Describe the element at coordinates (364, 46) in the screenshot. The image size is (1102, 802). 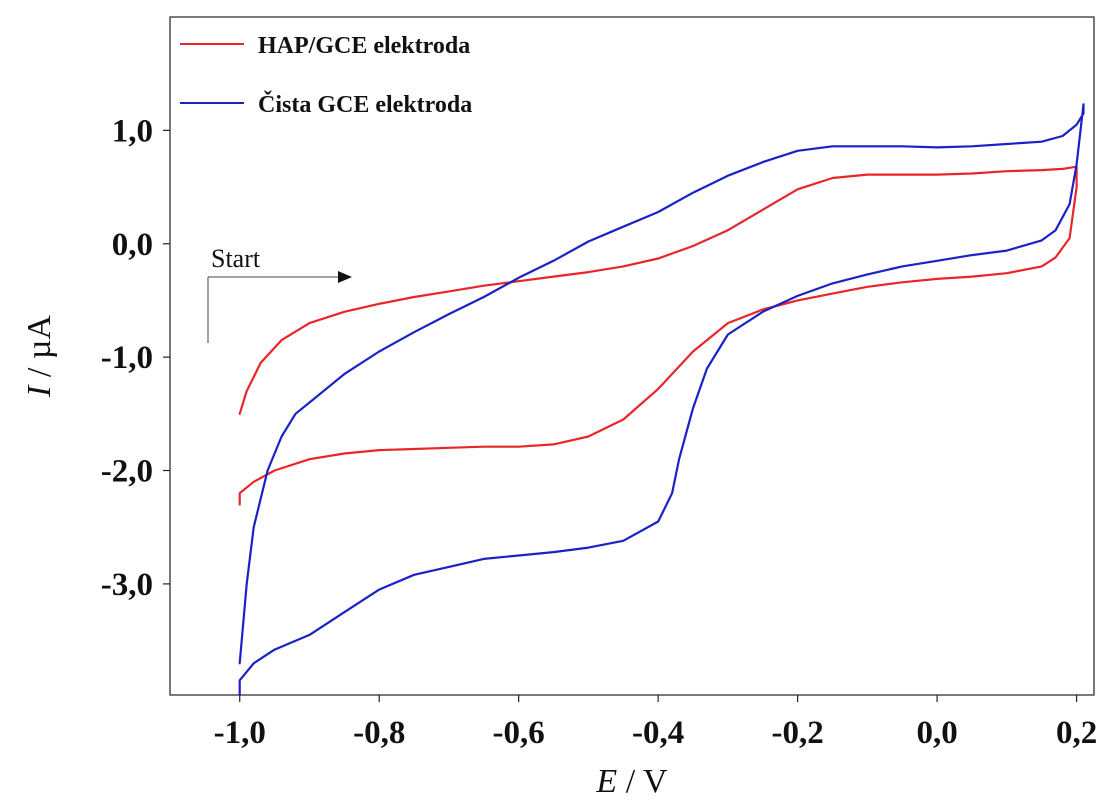
I see `legend-label-hap-gce: HAP/GCE elektroda` at that location.